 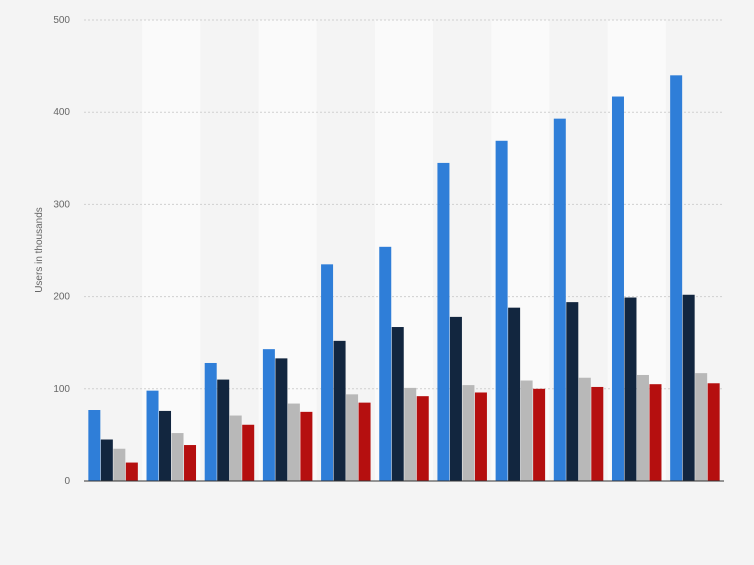 I want to click on y-axis-ticks: 0 100 200 300 400 500, so click(x=61, y=251).